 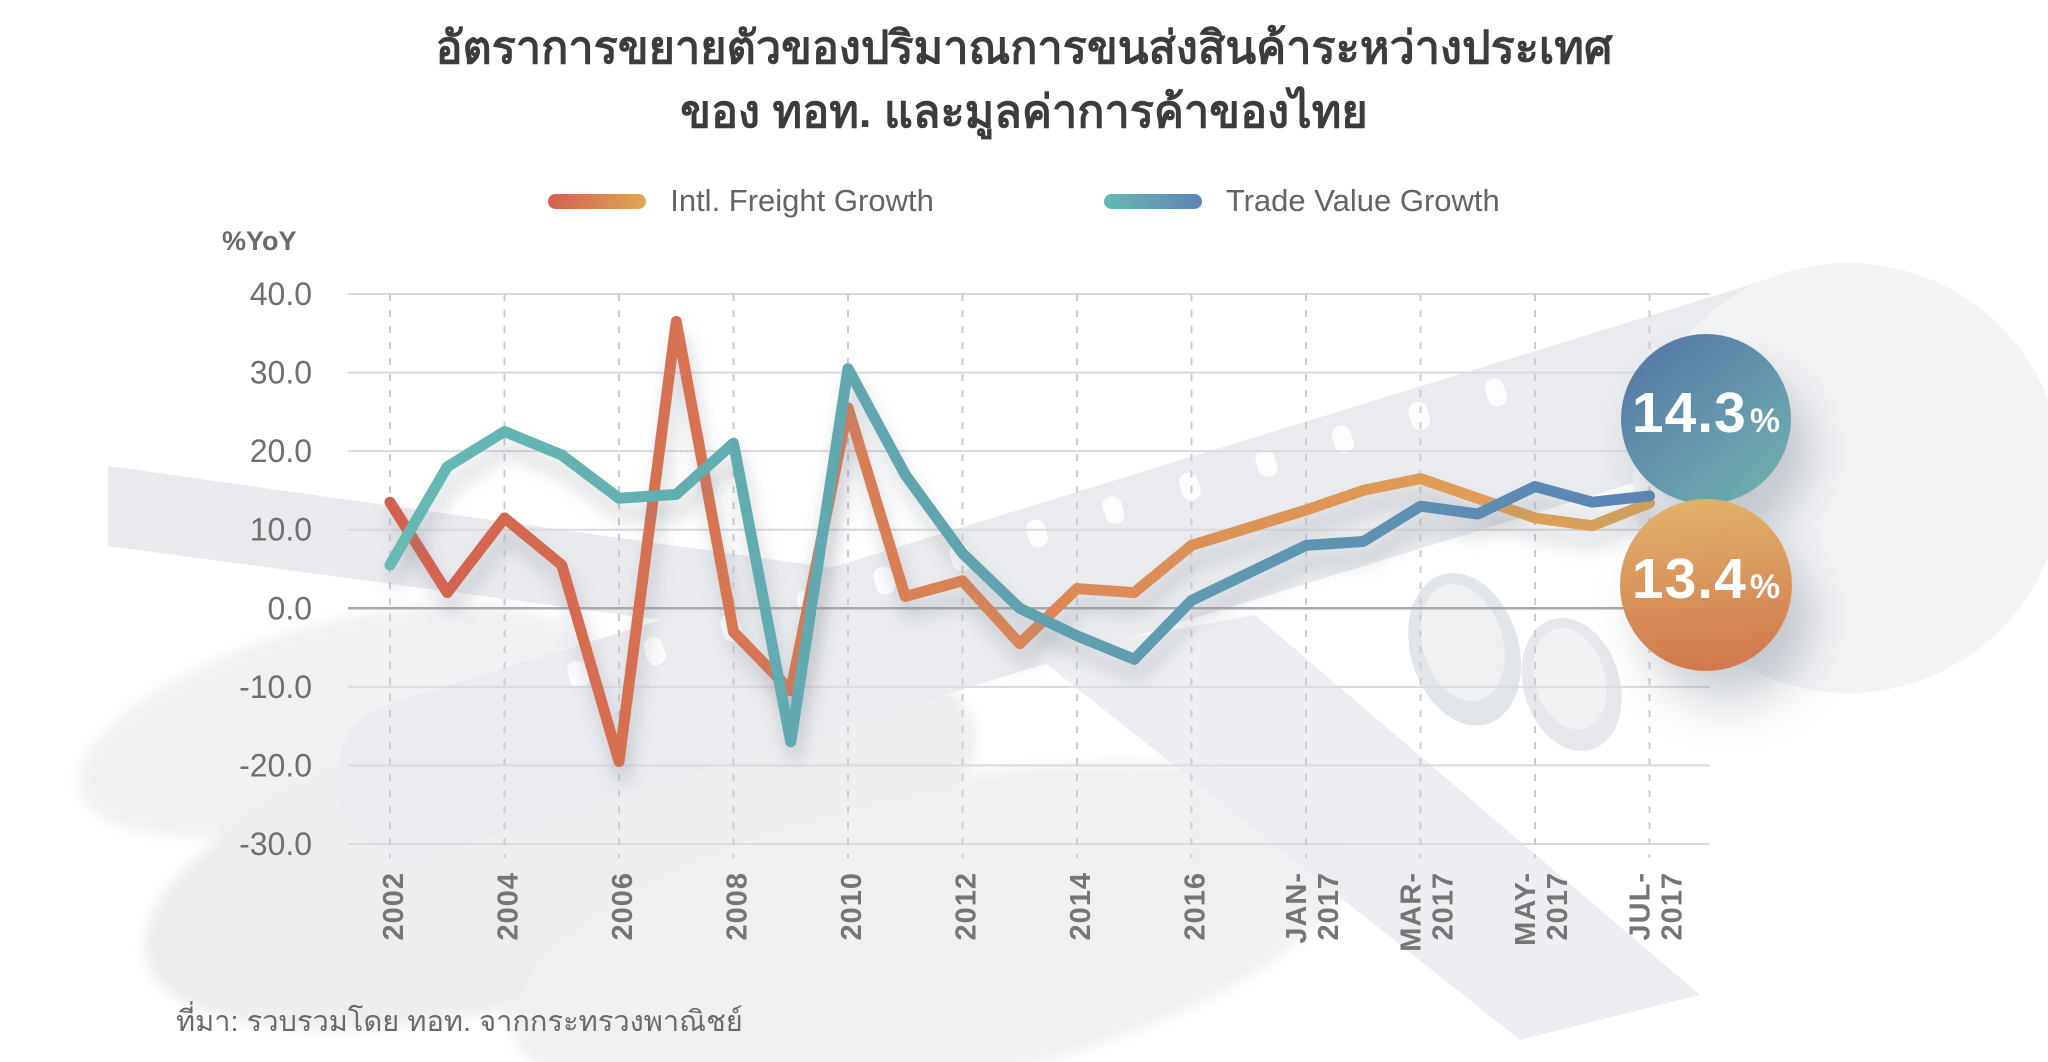 What do you see at coordinates (967, 906) in the screenshot?
I see `x-axis-tick-label: 2012` at bounding box center [967, 906].